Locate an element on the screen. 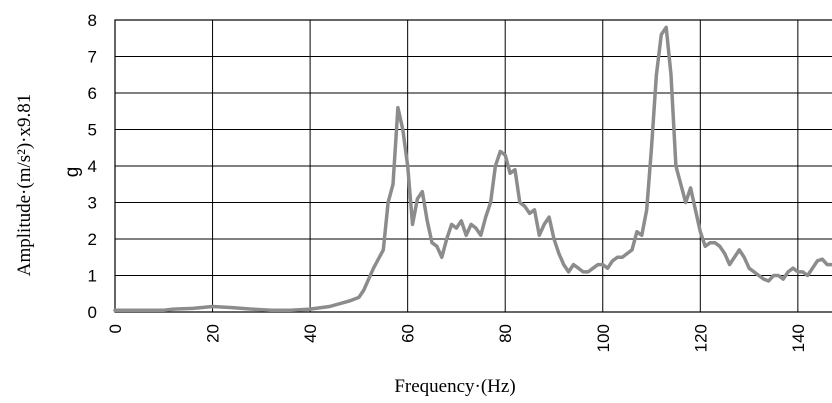 Image resolution: width=832 pixels, height=403 pixels. x-tick-120: 120 is located at coordinates (700, 338).